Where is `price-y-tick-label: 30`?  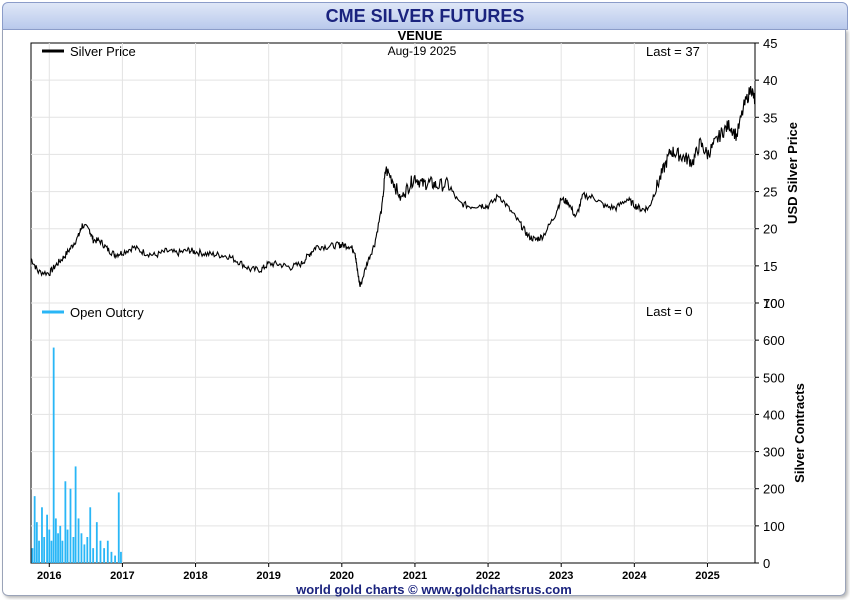 price-y-tick-label: 30 is located at coordinates (770, 154).